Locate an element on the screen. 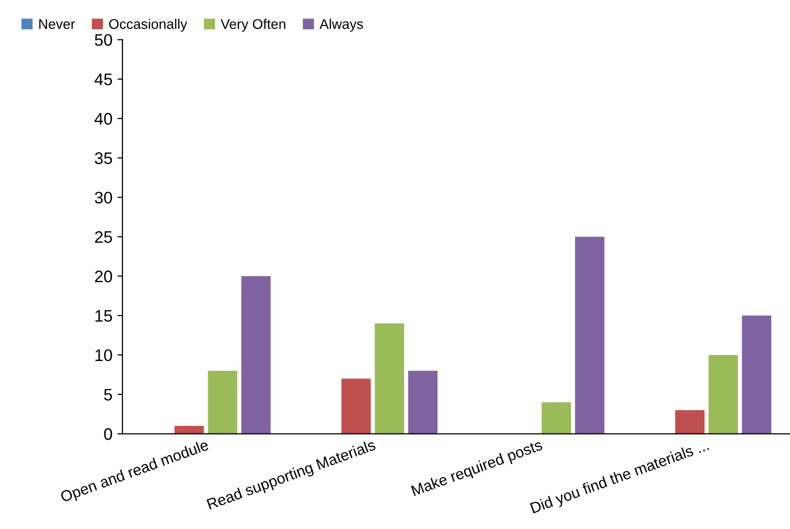 This screenshot has width=790, height=529. y-tick-label: 10 is located at coordinates (103, 355).